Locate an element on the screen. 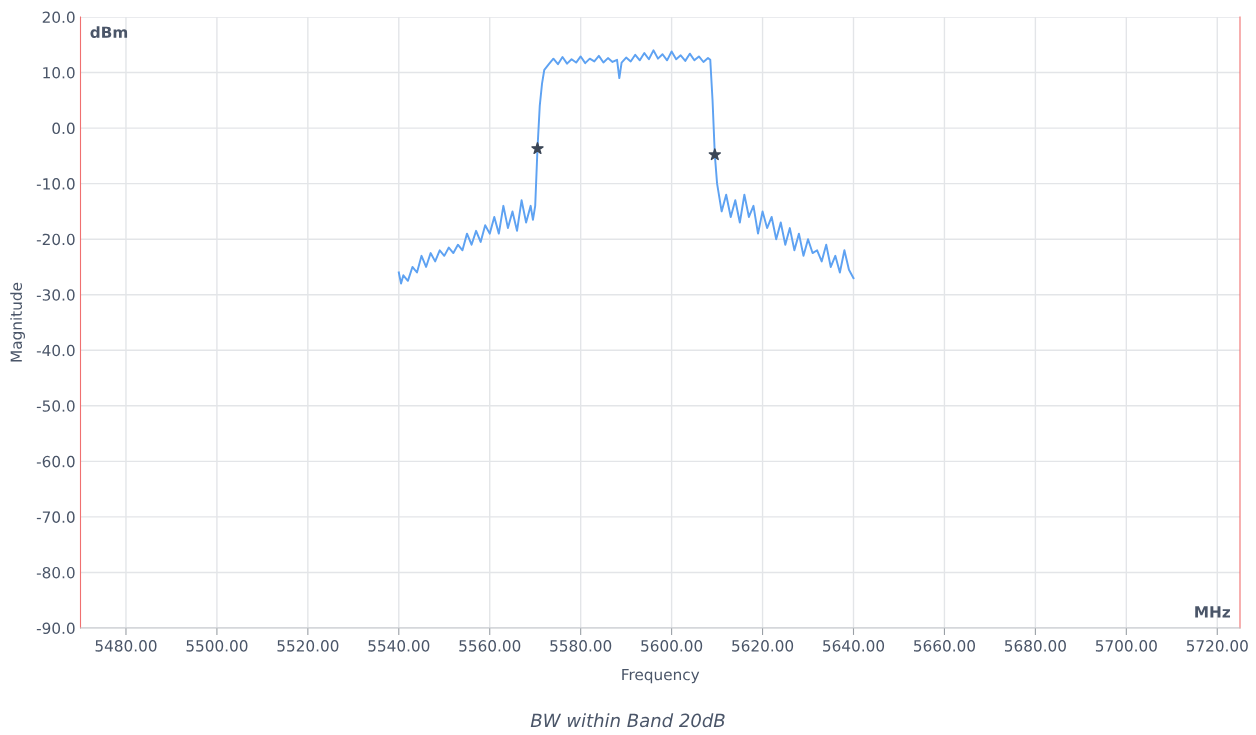 The width and height of the screenshot is (1256, 735). y-tick-label: -20.0 is located at coordinates (55, 239).